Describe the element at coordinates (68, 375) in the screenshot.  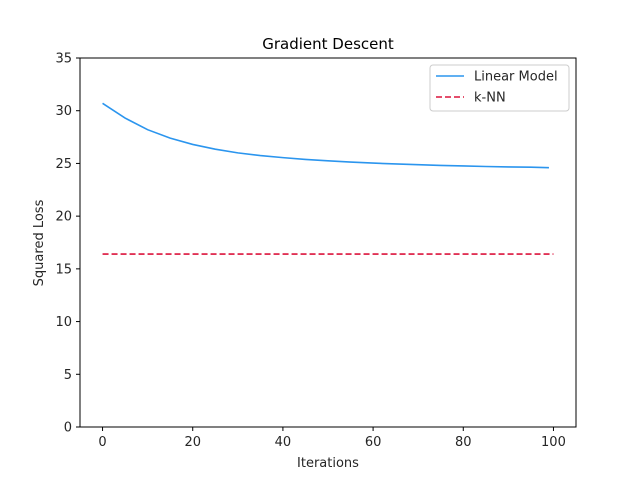
I see `y-tick-label: 5` at that location.